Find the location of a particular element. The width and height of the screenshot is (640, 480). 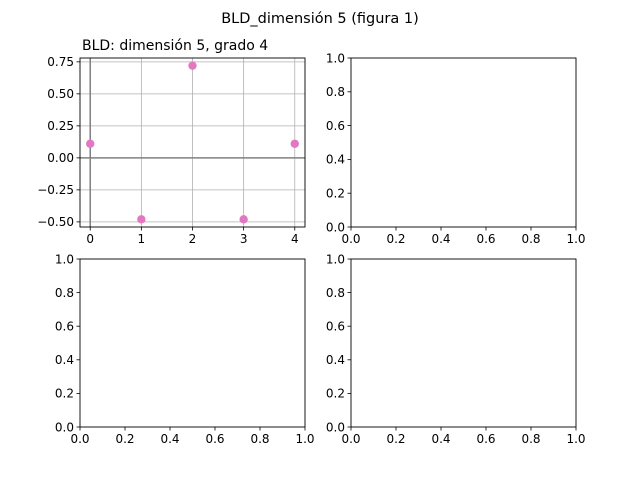

y-tick-label: −0.50 is located at coordinates (55, 222).